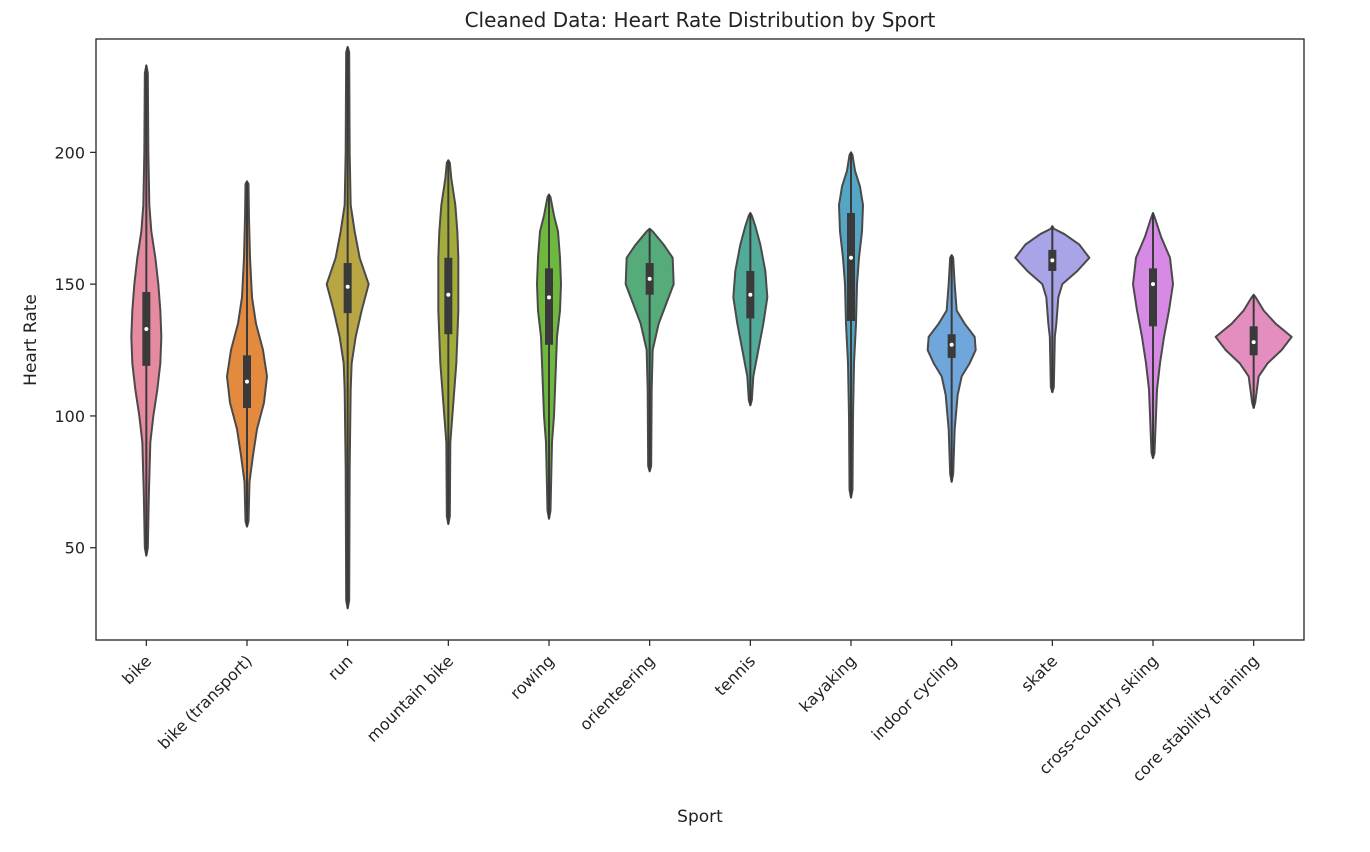 This screenshot has height=852, width=1370. What do you see at coordinates (69, 284) in the screenshot?
I see `y-tick-label: 150` at bounding box center [69, 284].